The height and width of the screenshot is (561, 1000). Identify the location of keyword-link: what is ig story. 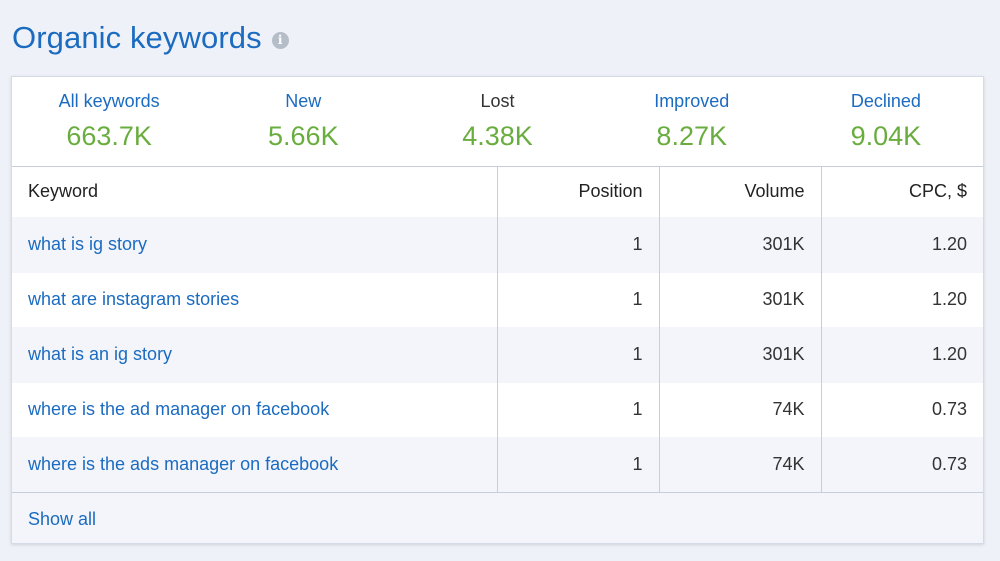
(88, 244).